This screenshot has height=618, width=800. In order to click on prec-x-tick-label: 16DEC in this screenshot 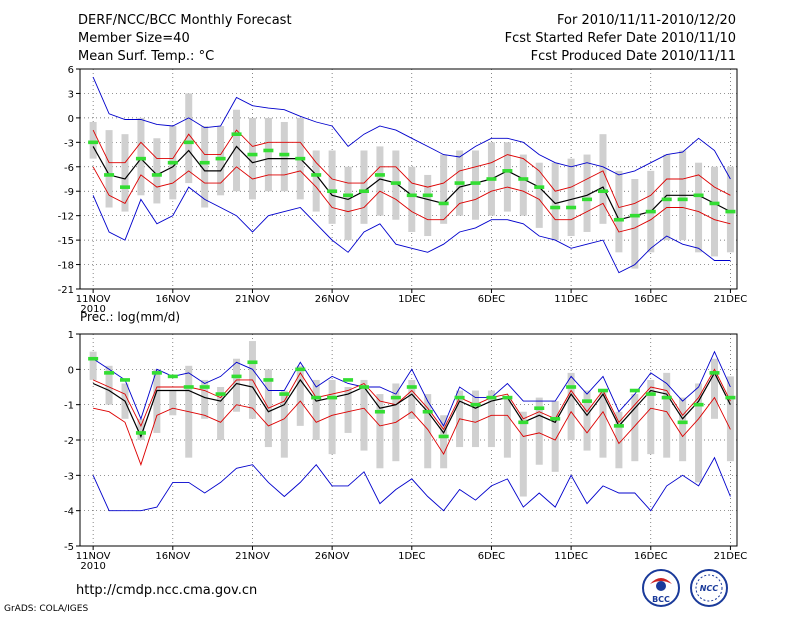, I will do `click(651, 556)`.